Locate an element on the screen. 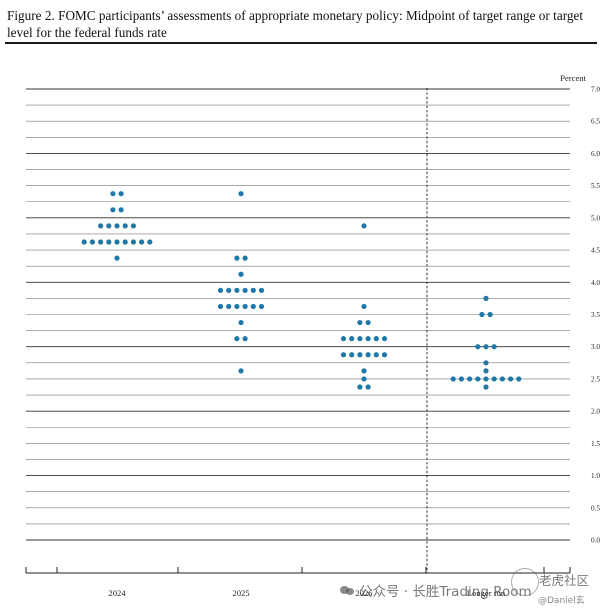 Image resolution: width=610 pixels, height=614 pixels. y-tick-label: 1.0 is located at coordinates (595, 476).